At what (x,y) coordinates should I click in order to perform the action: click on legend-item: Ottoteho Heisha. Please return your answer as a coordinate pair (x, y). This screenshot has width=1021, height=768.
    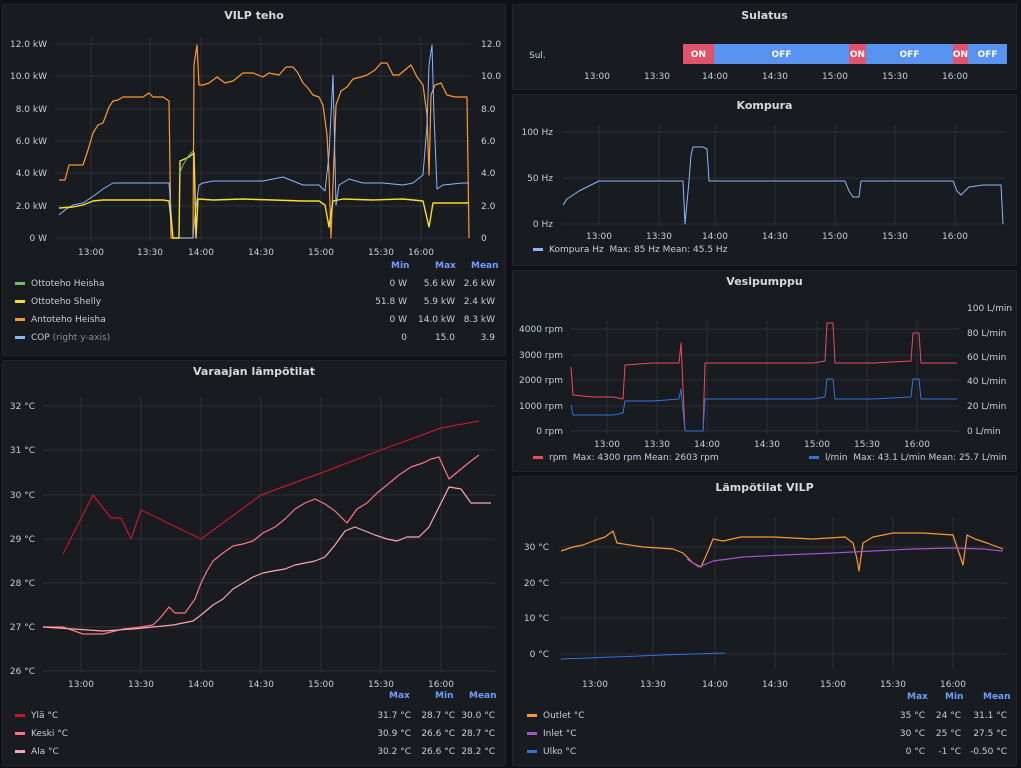
    Looking at the image, I should click on (60, 284).